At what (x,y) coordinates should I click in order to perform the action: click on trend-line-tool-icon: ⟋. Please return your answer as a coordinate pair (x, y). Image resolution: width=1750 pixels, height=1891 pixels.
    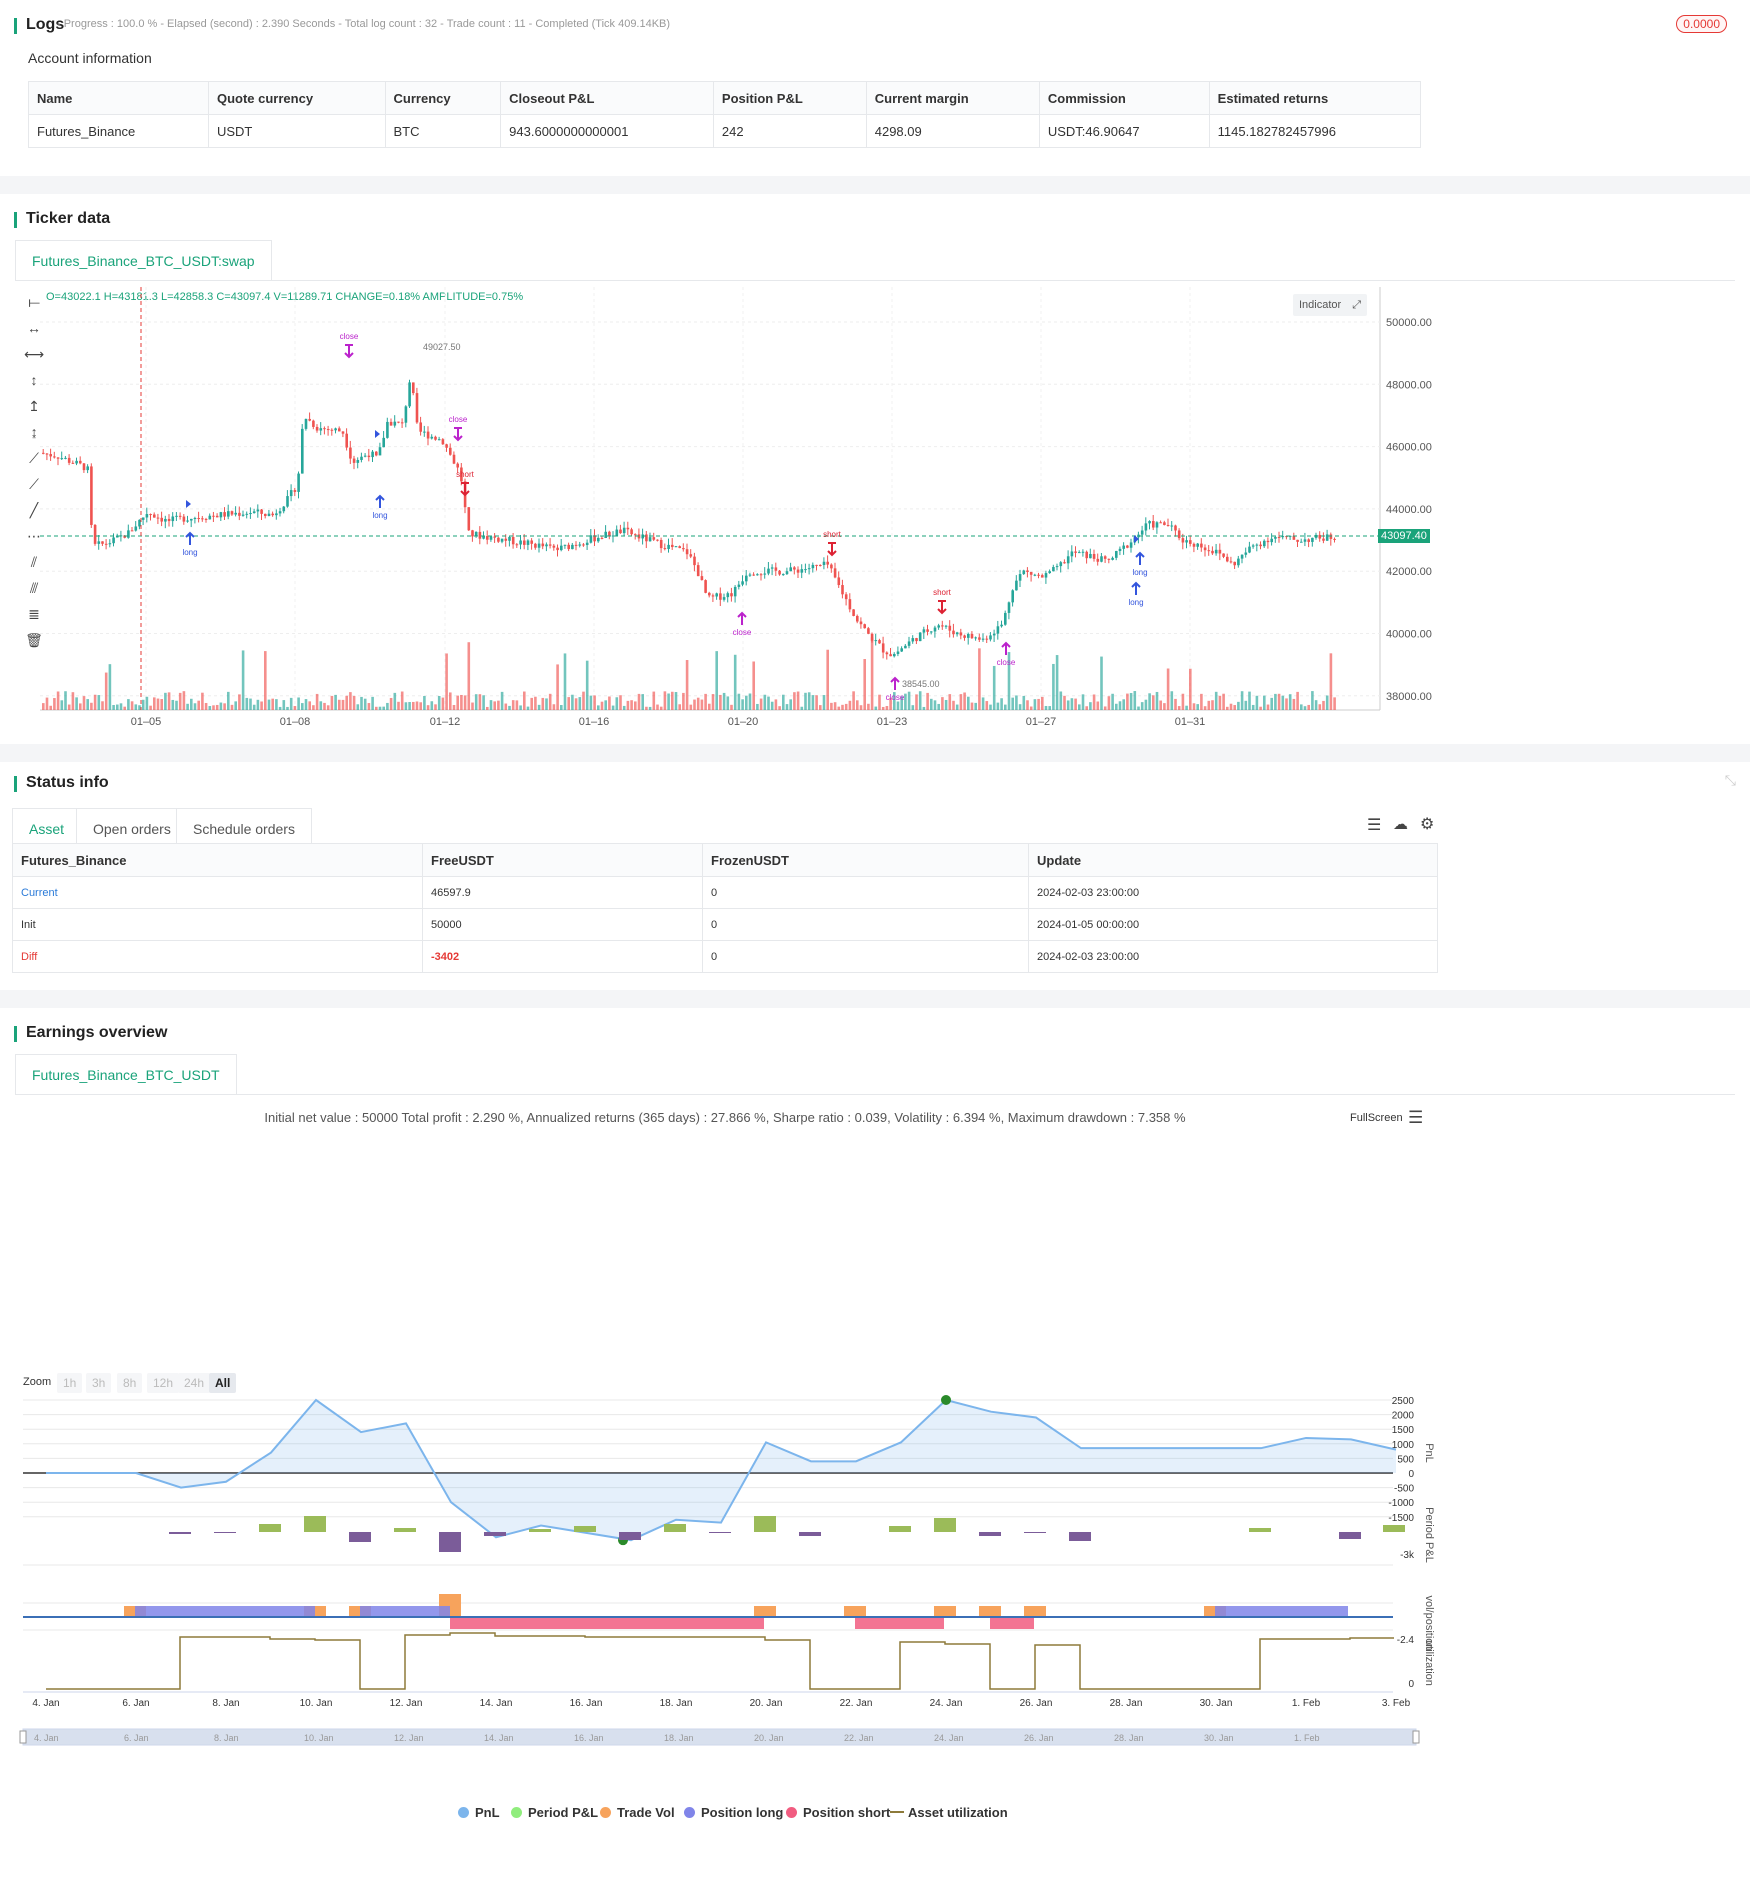
    Looking at the image, I should click on (34, 458).